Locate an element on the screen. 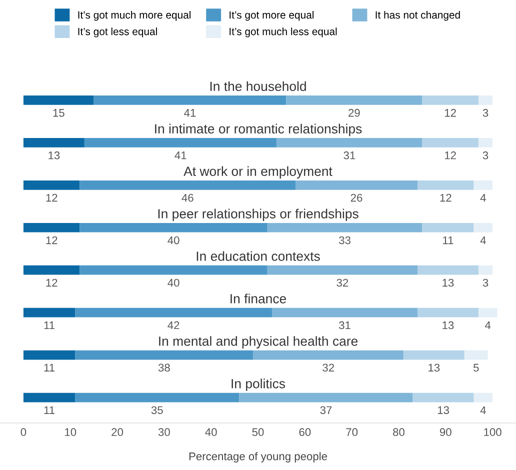 The image size is (516, 470). x-tick-label: 70 is located at coordinates (352, 432).